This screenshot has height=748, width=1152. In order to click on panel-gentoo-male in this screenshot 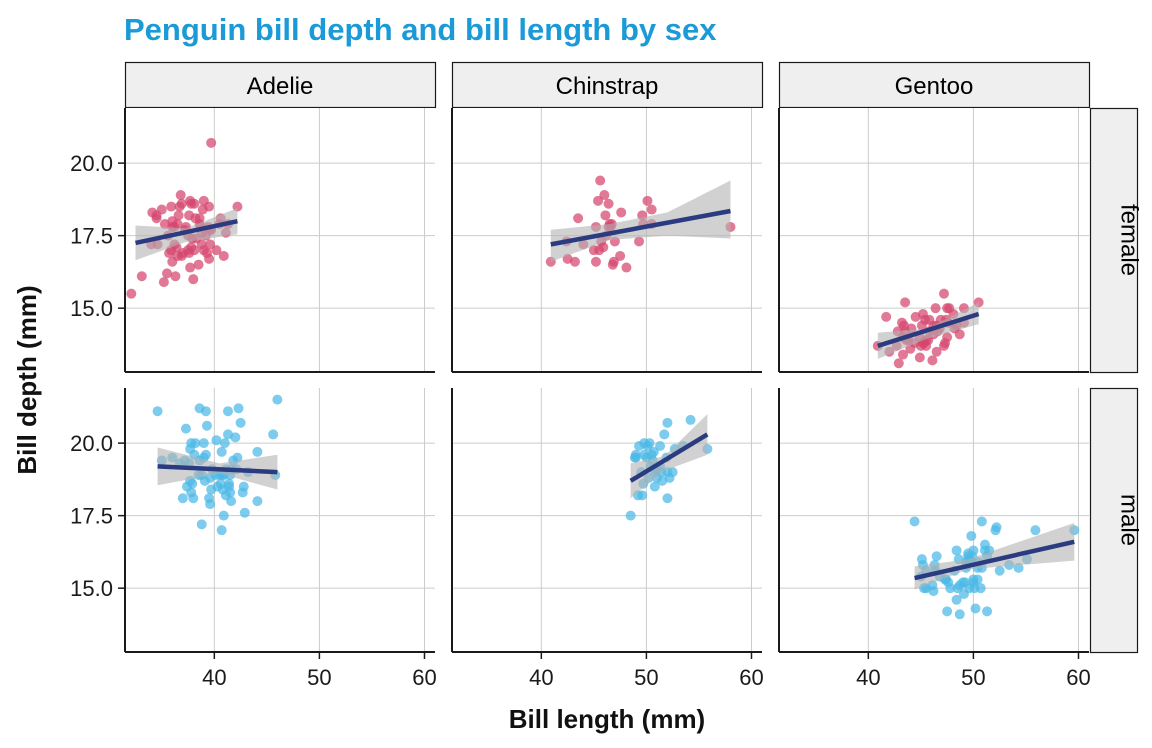, I will do `click(933, 520)`.